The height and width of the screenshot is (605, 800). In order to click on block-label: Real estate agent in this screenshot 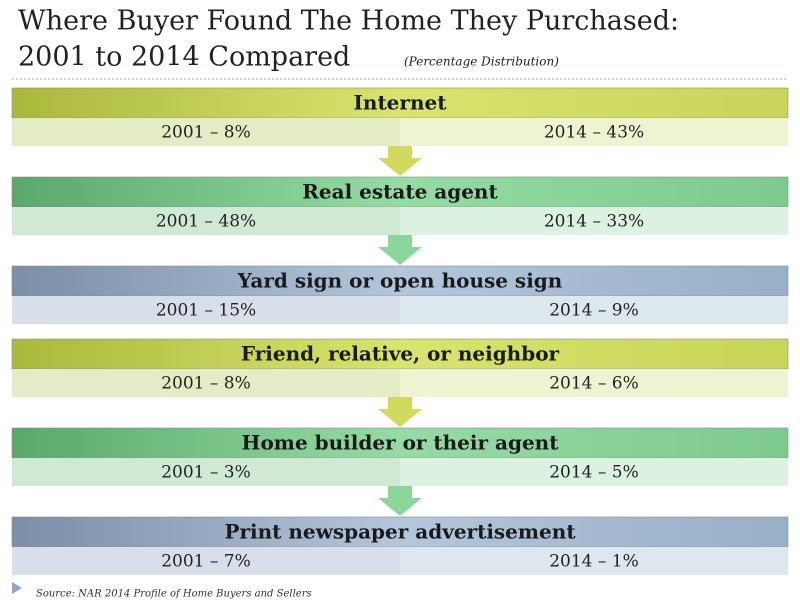, I will do `click(400, 192)`.